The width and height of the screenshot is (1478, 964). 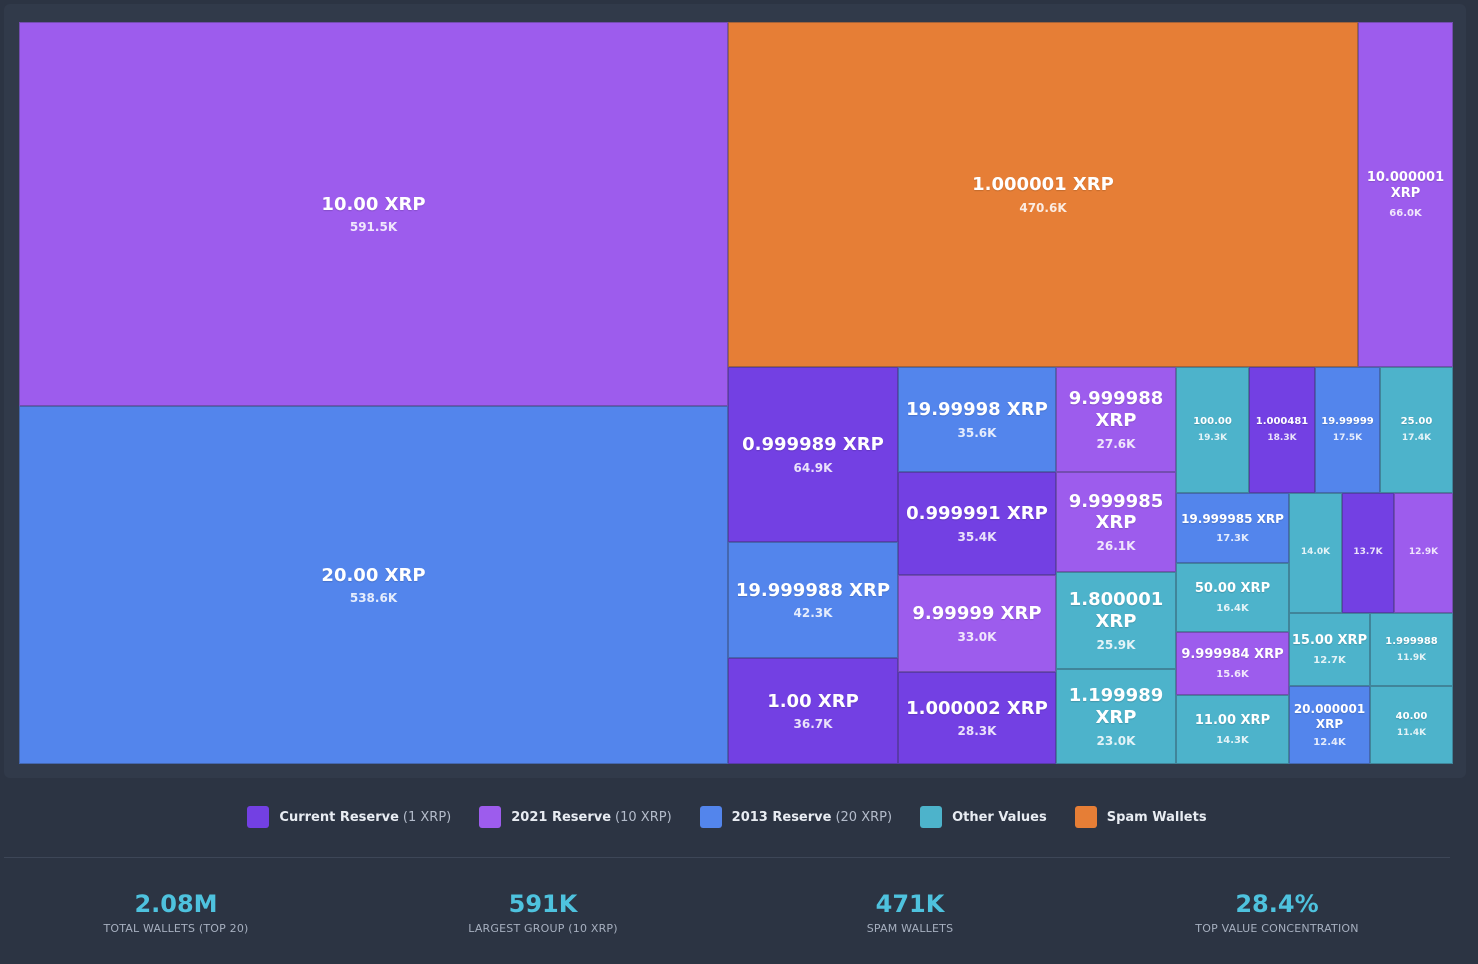 I want to click on stat-label: TOP VALUE CONCENTRATION, so click(x=1277, y=928).